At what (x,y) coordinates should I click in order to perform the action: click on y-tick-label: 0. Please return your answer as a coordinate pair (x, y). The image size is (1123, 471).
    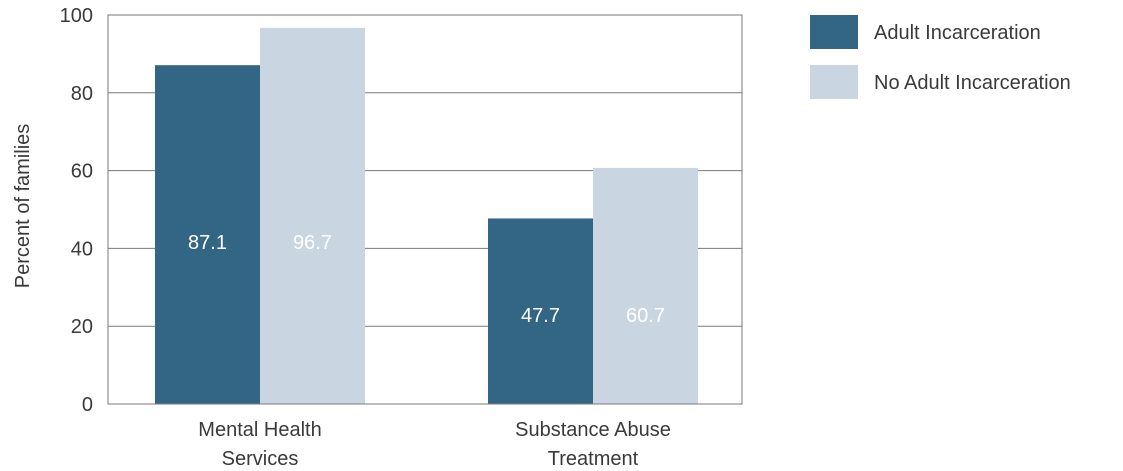
    Looking at the image, I should click on (87, 405).